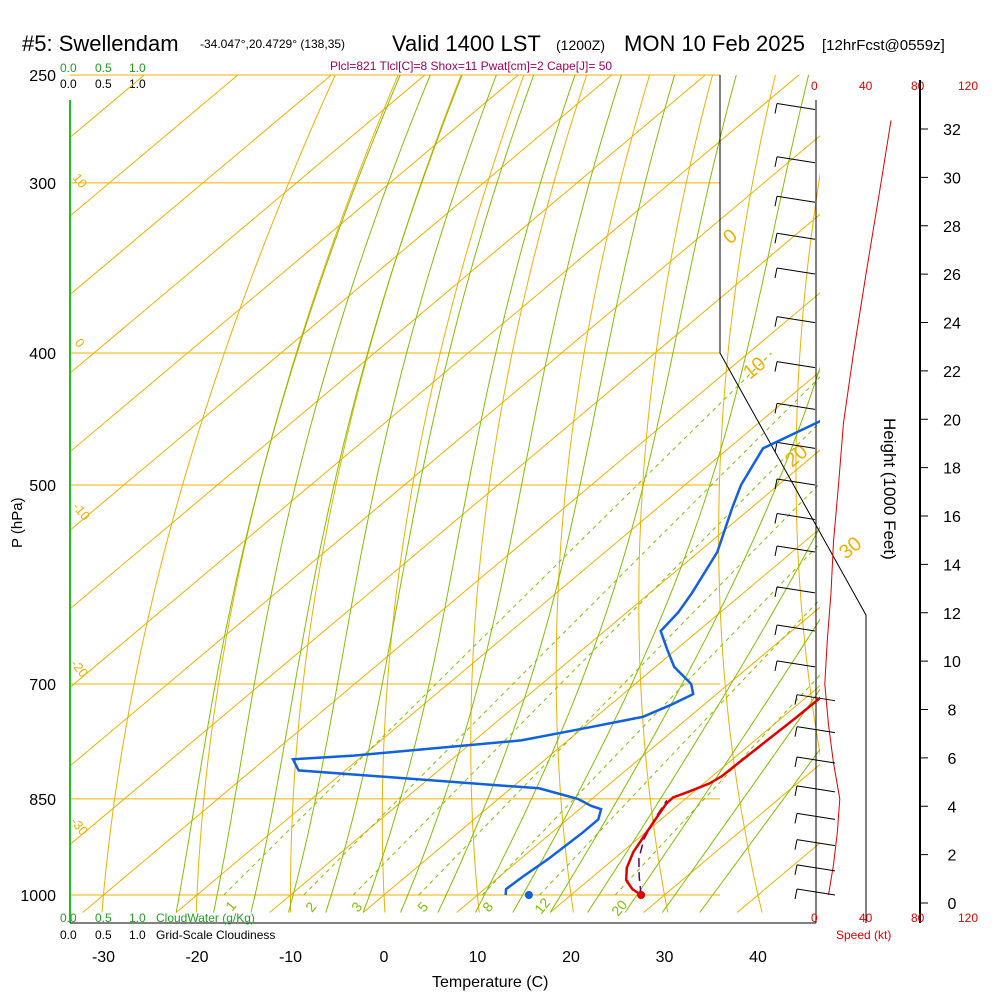 The width and height of the screenshot is (1000, 1000). I want to click on mixing-ratio-label: 8, so click(487, 907).